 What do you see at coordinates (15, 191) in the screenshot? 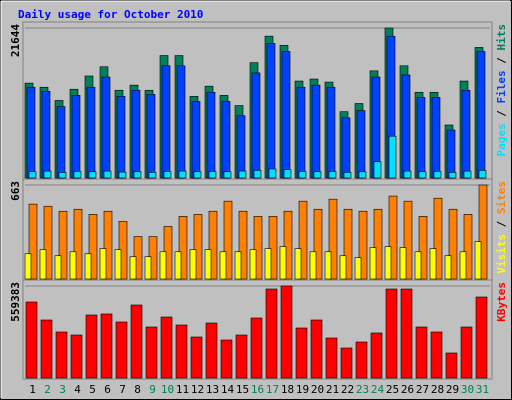
I see `y-tick-label: 663` at bounding box center [15, 191].